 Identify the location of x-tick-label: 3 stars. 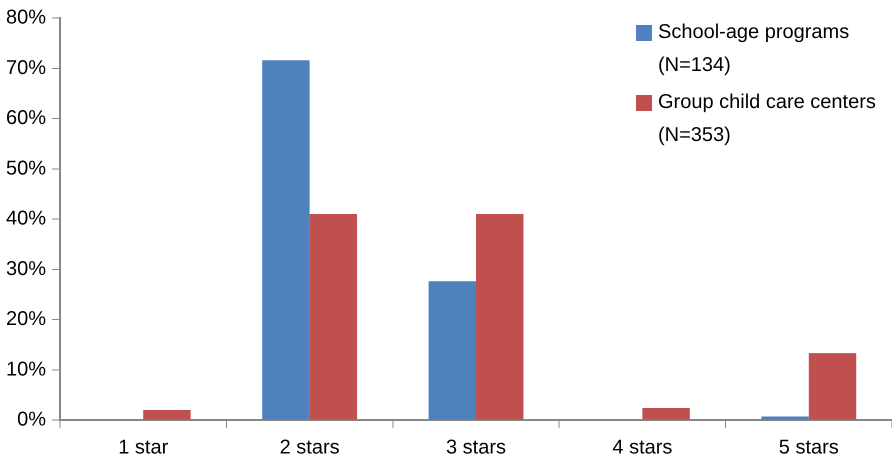
(476, 447).